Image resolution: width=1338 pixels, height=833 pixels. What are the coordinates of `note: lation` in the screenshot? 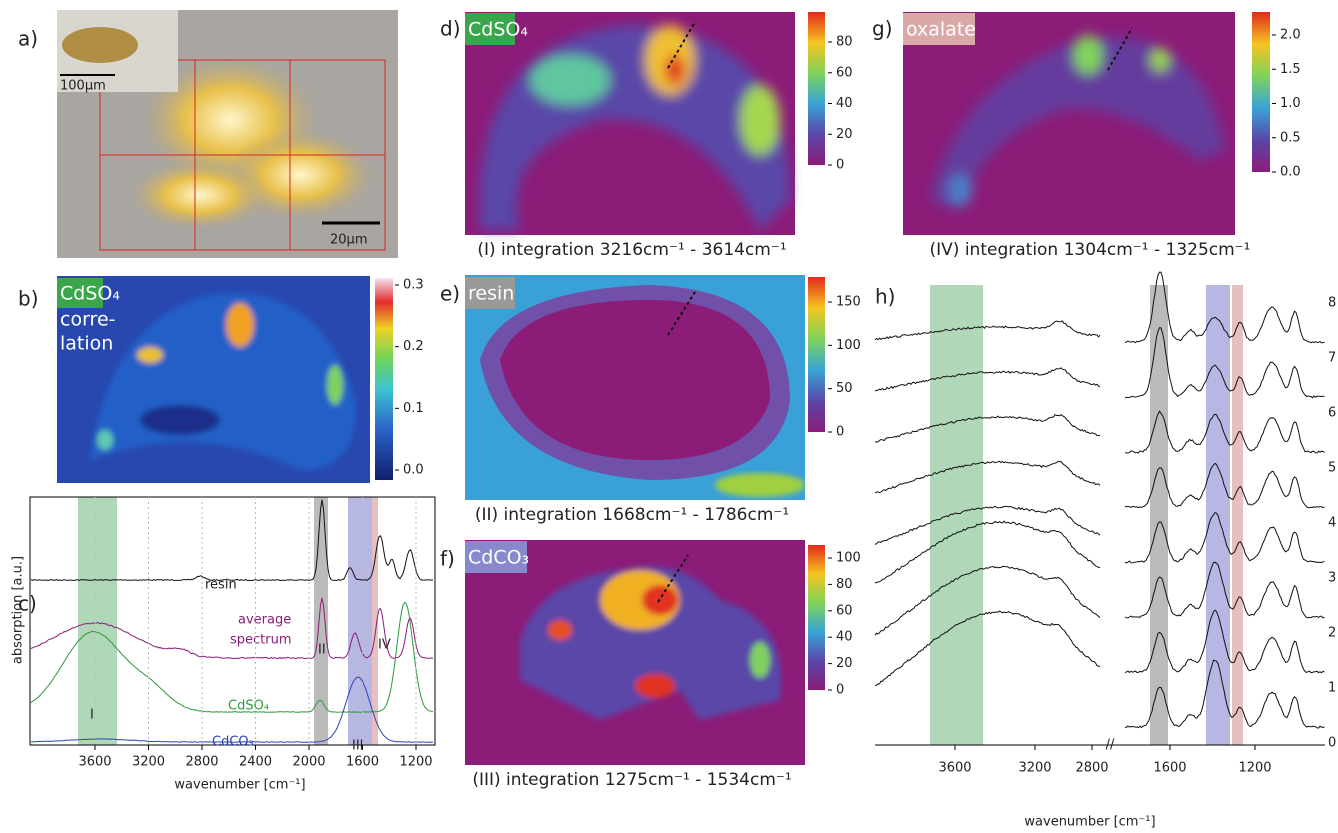 It's located at (86, 344).